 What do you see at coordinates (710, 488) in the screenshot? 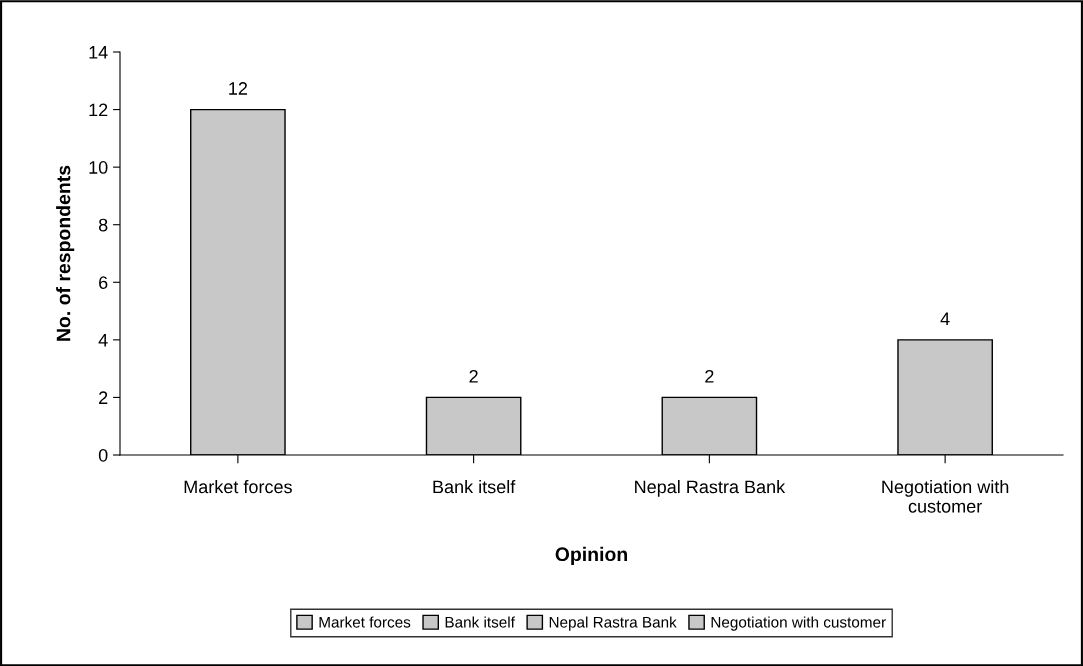
I see `x-tick-label: Nepal Rastra Bank` at bounding box center [710, 488].